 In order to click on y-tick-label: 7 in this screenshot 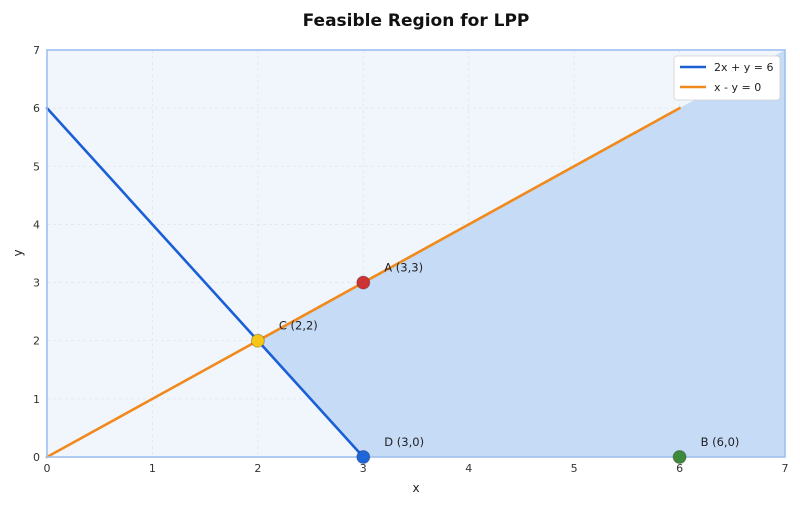, I will do `click(36, 50)`.